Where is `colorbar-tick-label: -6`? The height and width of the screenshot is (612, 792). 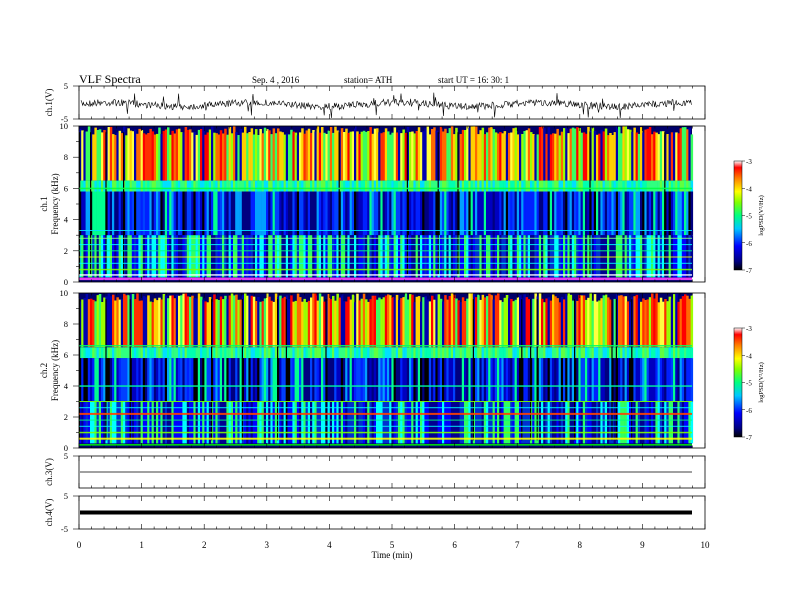 colorbar-tick-label: -6 is located at coordinates (749, 411).